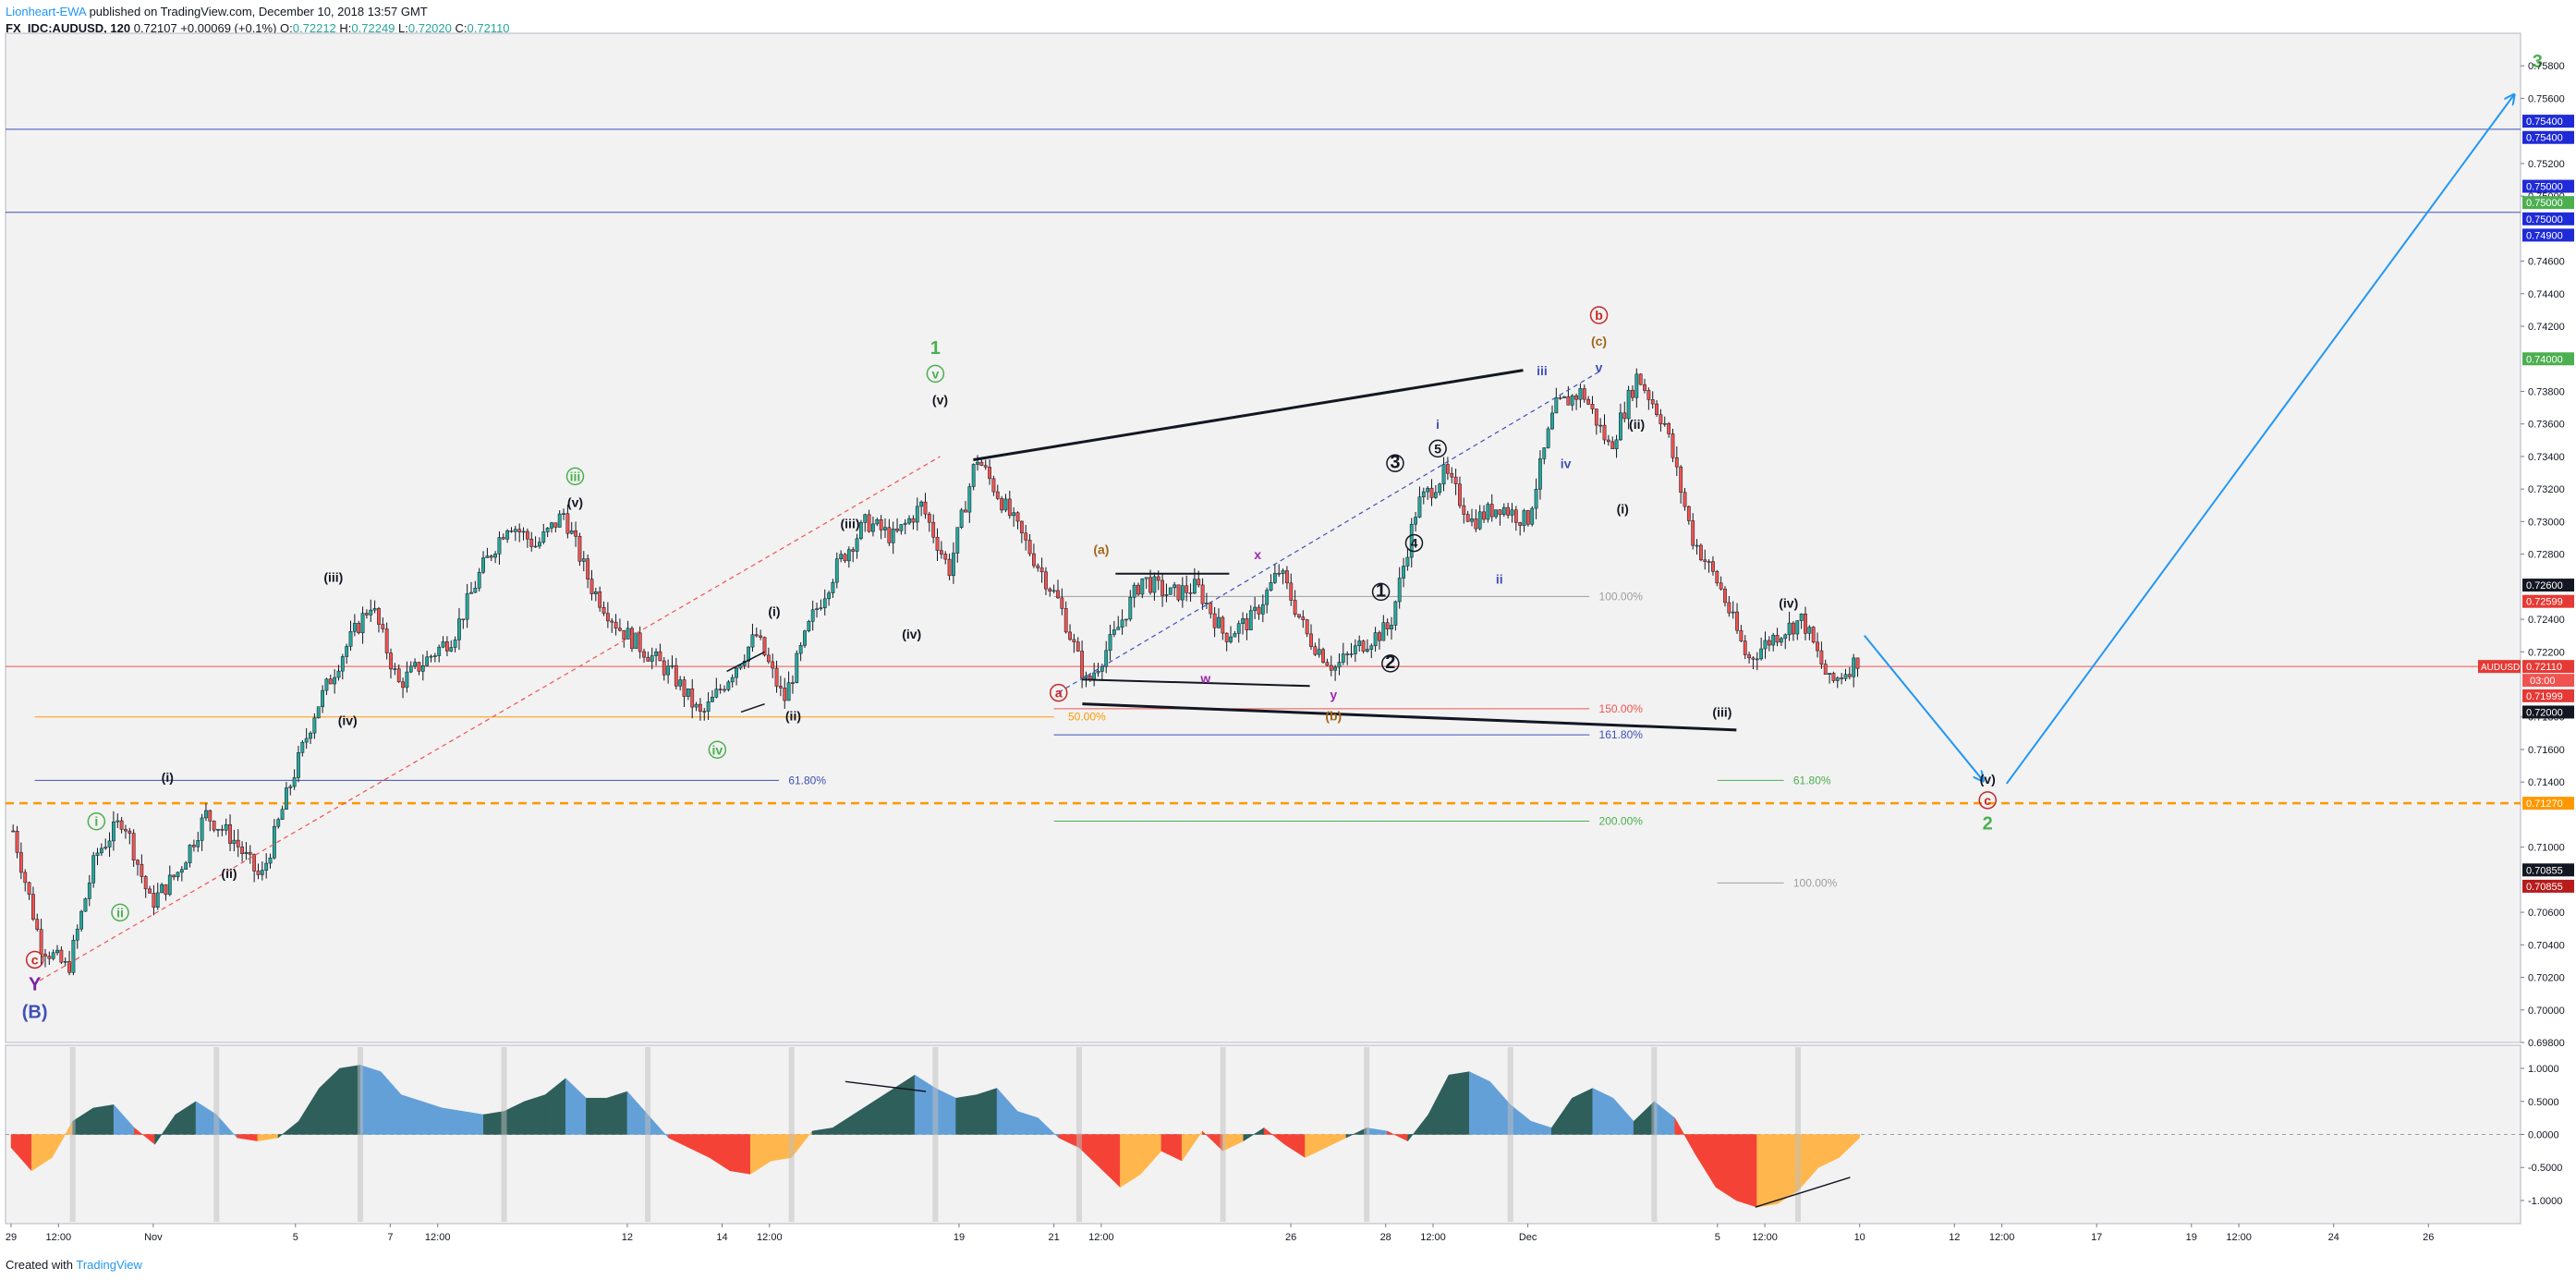 The width and height of the screenshot is (2576, 1280). What do you see at coordinates (109, 1265) in the screenshot?
I see `tradingview-logo: TradingView` at bounding box center [109, 1265].